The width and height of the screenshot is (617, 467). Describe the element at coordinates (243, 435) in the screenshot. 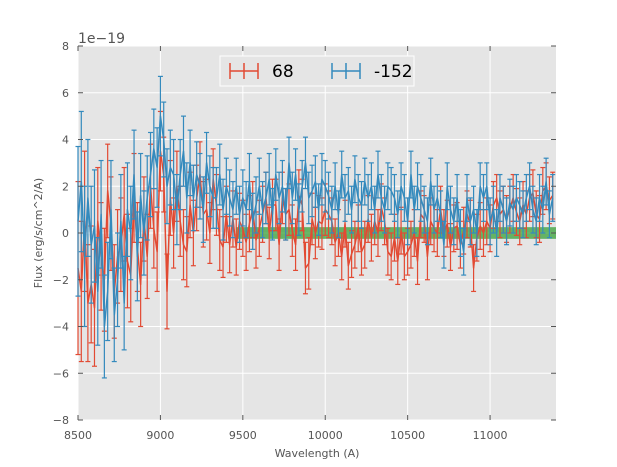

I see `x-tick-label: 9500` at that location.